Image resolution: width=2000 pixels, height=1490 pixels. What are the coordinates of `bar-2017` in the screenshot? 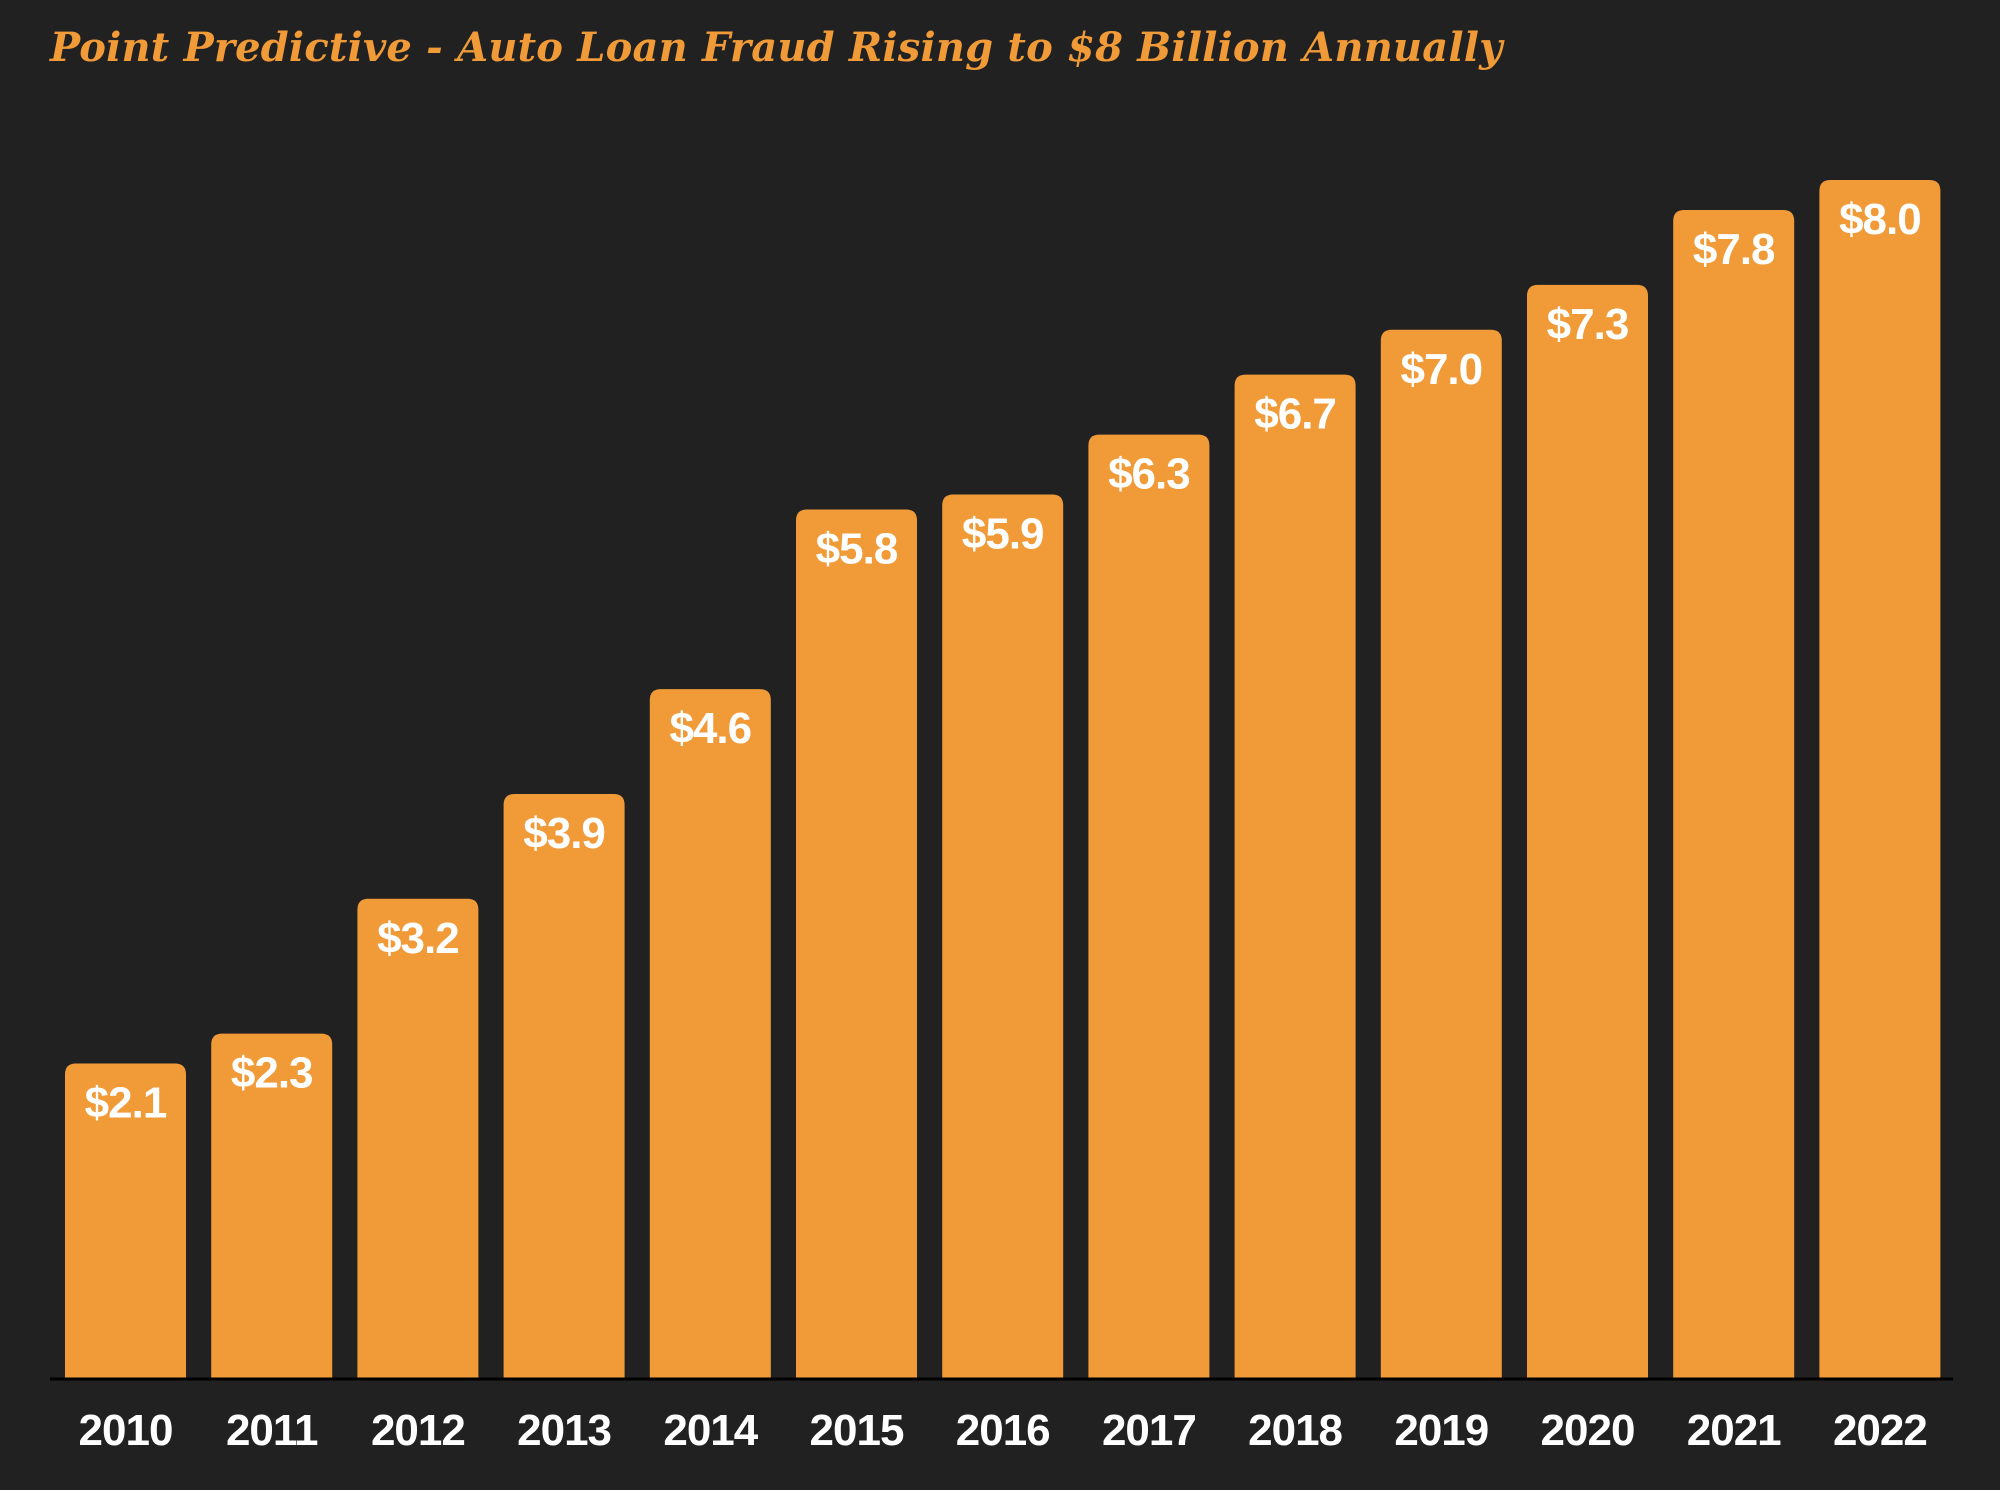 It's located at (1149, 906).